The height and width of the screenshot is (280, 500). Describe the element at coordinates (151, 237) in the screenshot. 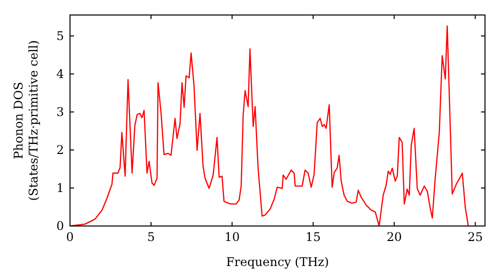

I see `x-tick-label: 5` at that location.